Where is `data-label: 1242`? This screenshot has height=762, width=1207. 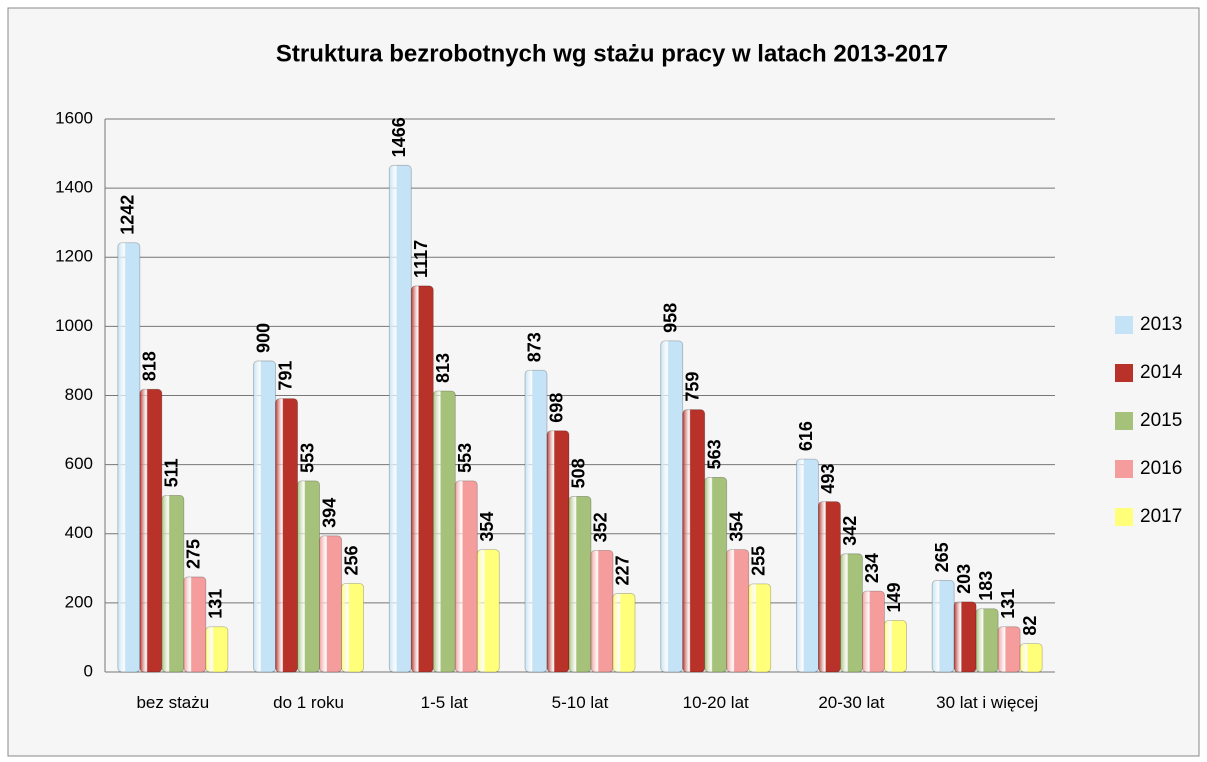 data-label: 1242 is located at coordinates (128, 215).